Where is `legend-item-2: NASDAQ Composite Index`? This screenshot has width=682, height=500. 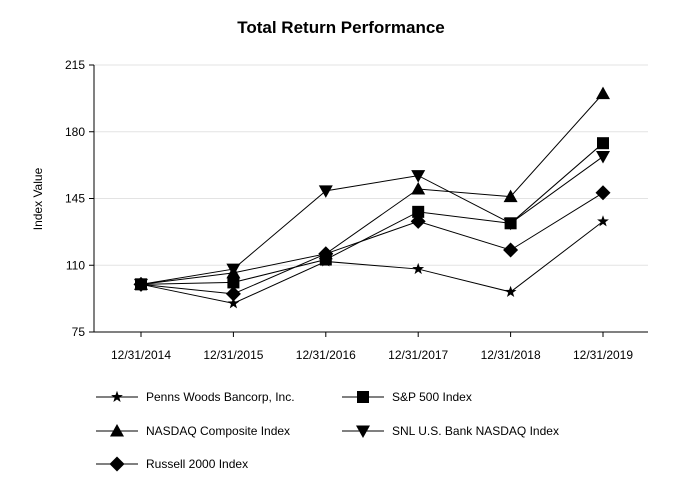
legend-item-2: NASDAQ Composite Index is located at coordinates (193, 431).